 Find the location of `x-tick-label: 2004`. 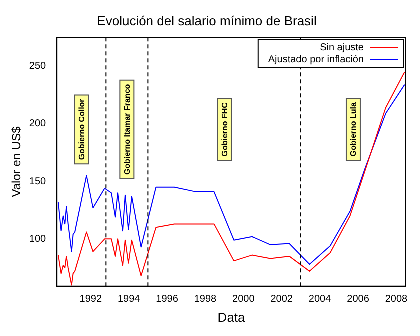

x-tick-label: 2004 is located at coordinates (320, 300).